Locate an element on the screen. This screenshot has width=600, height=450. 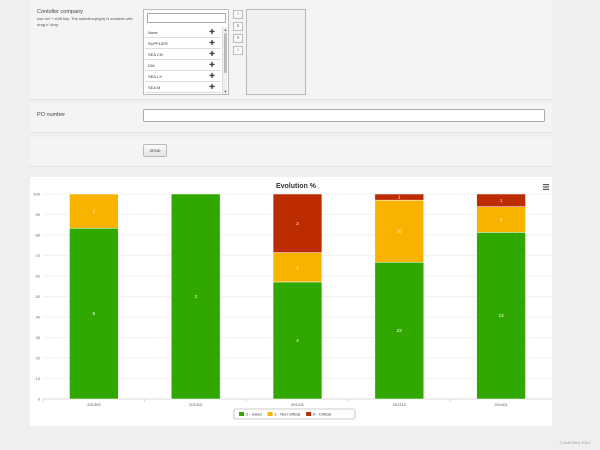
x-tick-label: 201311 is located at coordinates (298, 404).